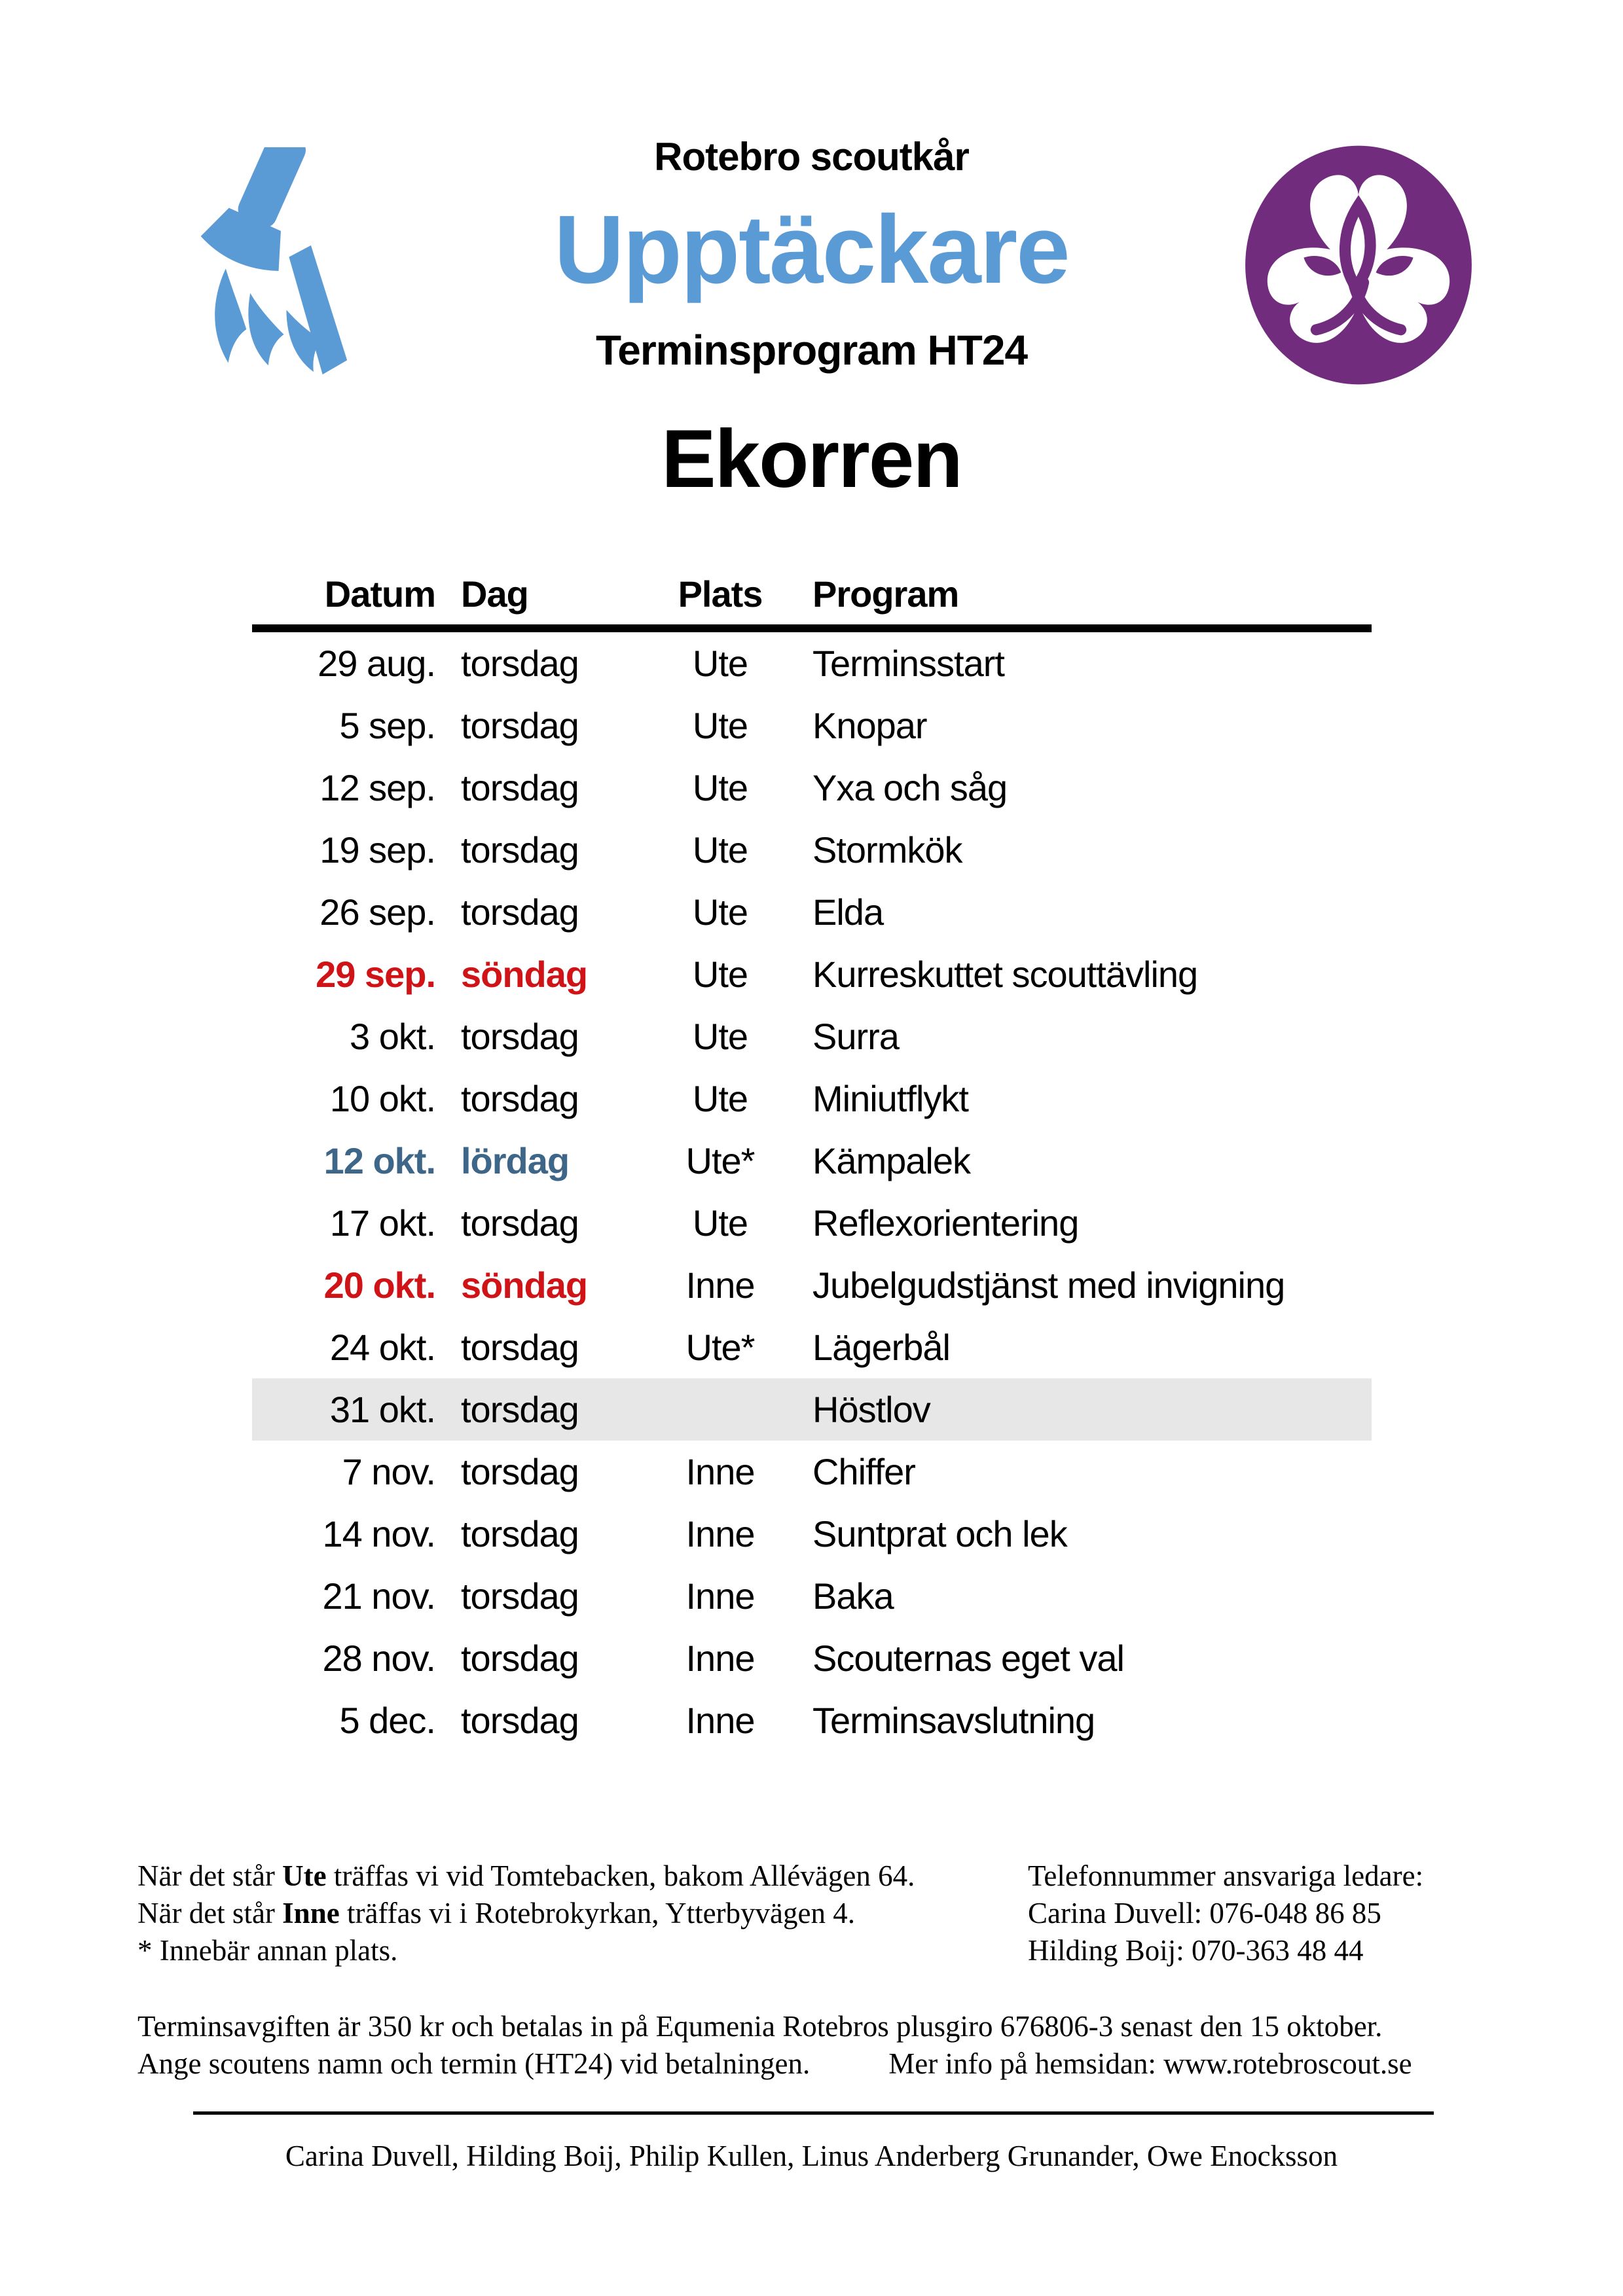 The width and height of the screenshot is (1623, 2296). I want to click on cell-datum: 5 dec., so click(387, 1720).